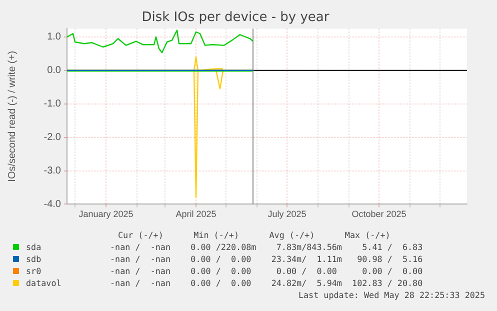  What do you see at coordinates (287, 214) in the screenshot?
I see `x-tick-label: July 2025` at bounding box center [287, 214].